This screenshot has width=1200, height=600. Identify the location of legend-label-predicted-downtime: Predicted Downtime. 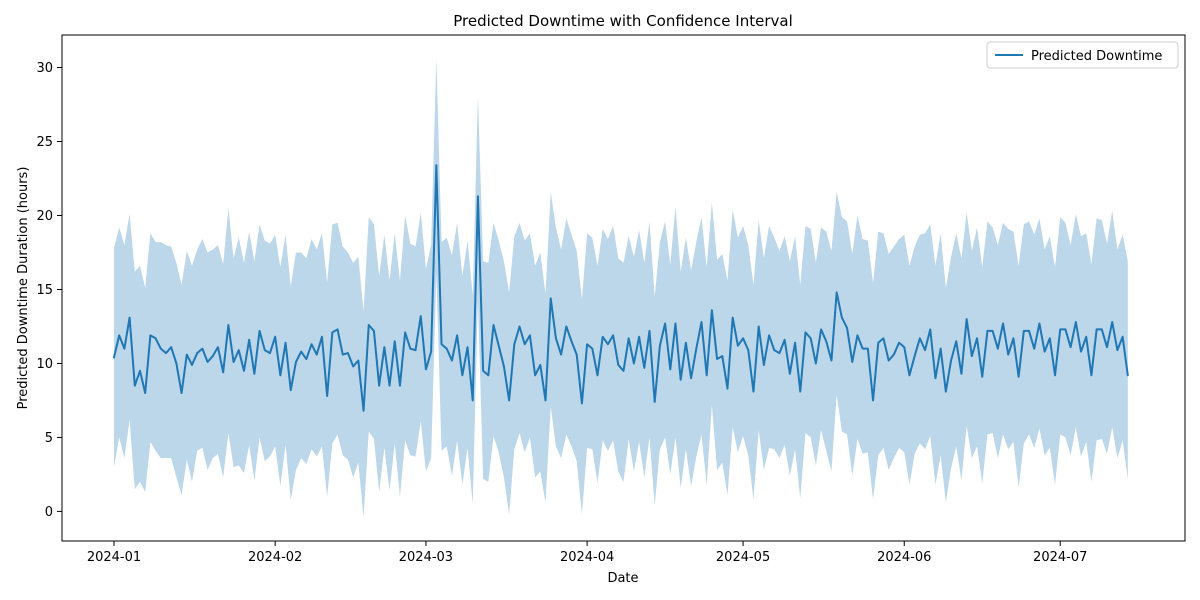
(1096, 56).